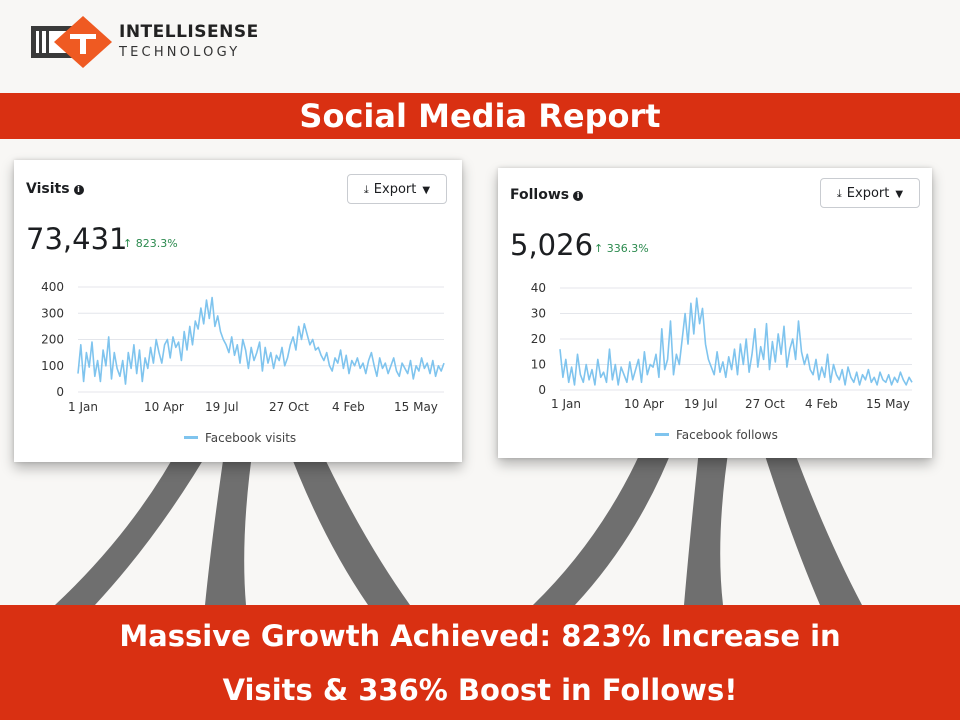  What do you see at coordinates (77, 239) in the screenshot?
I see `total-visits: 73,431` at bounding box center [77, 239].